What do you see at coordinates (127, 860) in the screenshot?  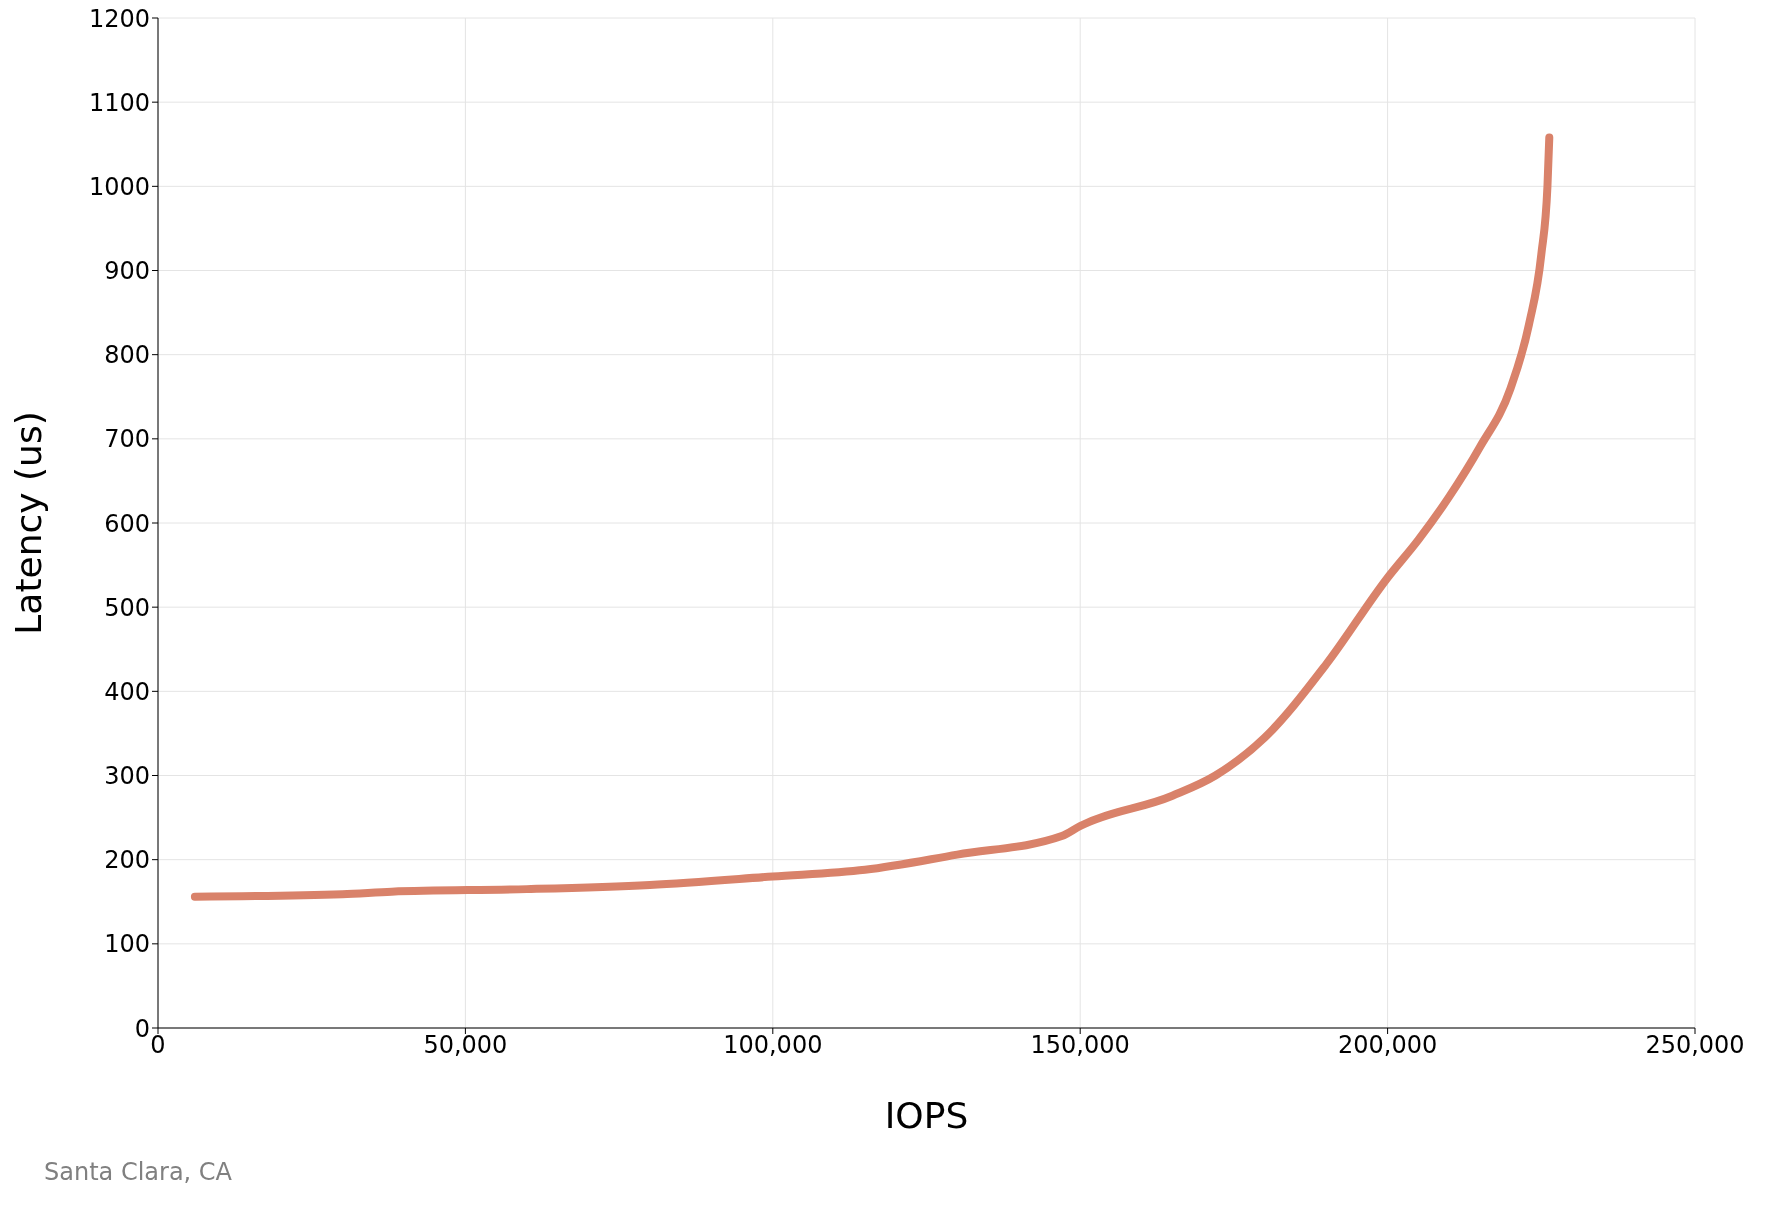 I see `y-tick-label: 200` at bounding box center [127, 860].